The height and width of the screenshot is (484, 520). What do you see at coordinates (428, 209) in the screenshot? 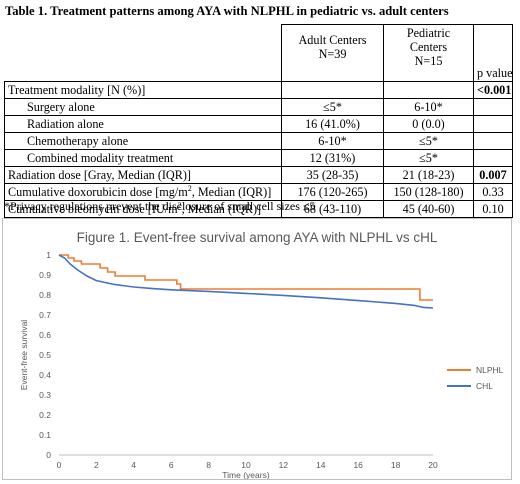
I see `pediatric-value: 45 (40-60)` at bounding box center [428, 209].